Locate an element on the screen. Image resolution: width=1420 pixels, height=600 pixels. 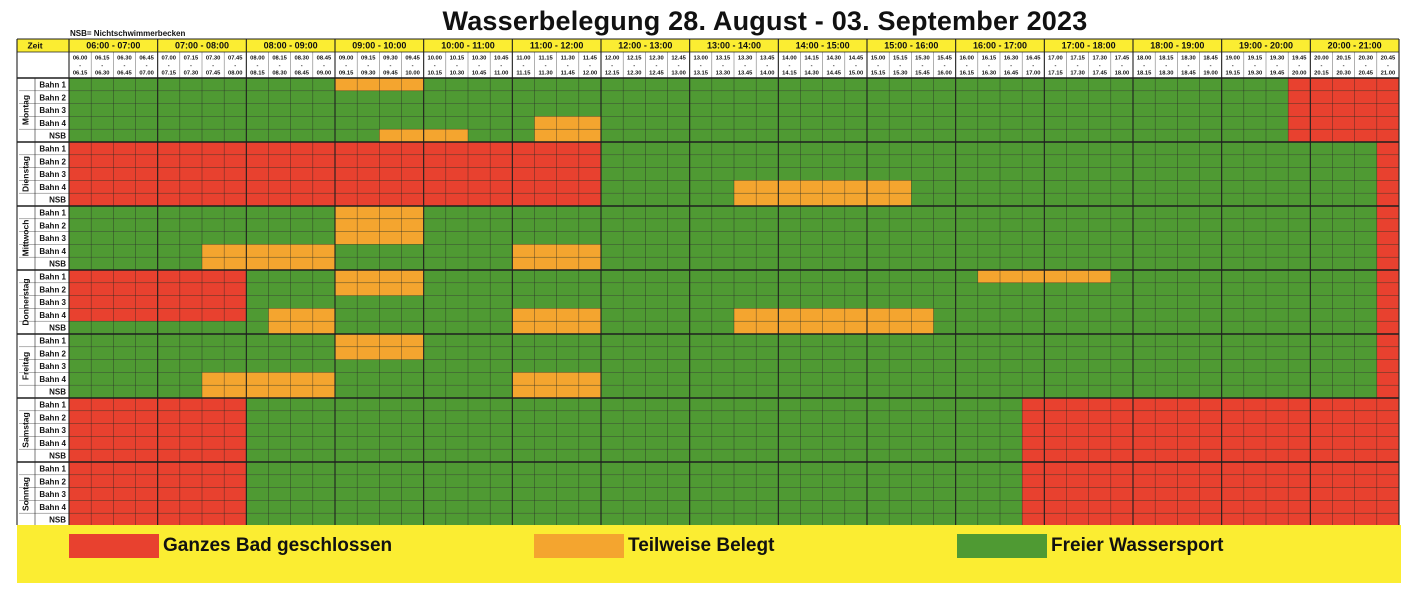
legend-item-free: Freier Wassersport is located at coordinates (1090, 546).